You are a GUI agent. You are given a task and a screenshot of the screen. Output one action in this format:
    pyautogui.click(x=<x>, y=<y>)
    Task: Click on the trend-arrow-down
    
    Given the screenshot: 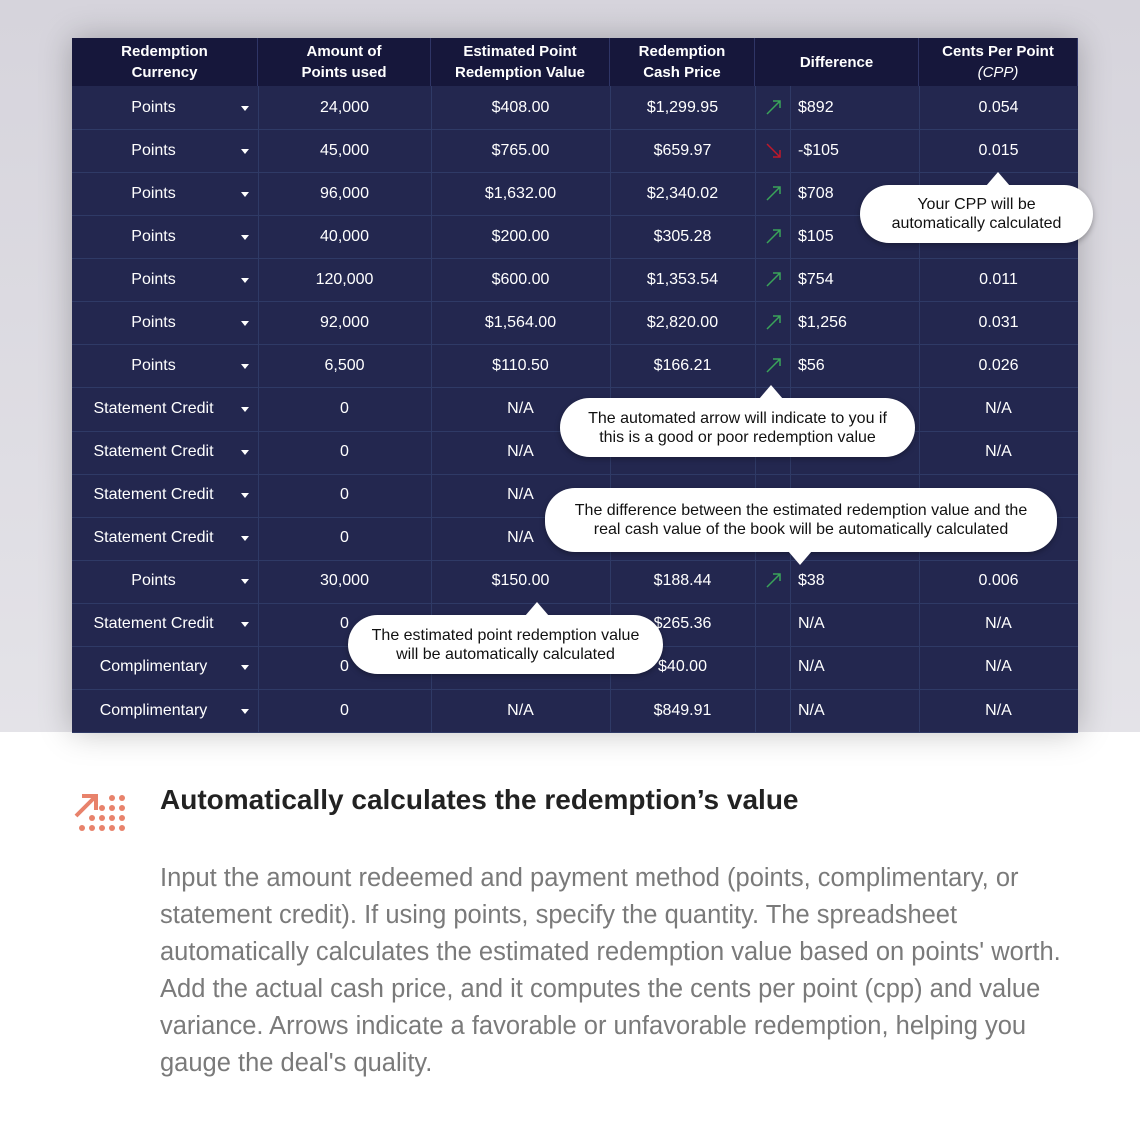 What is the action you would take?
    pyautogui.click(x=773, y=150)
    